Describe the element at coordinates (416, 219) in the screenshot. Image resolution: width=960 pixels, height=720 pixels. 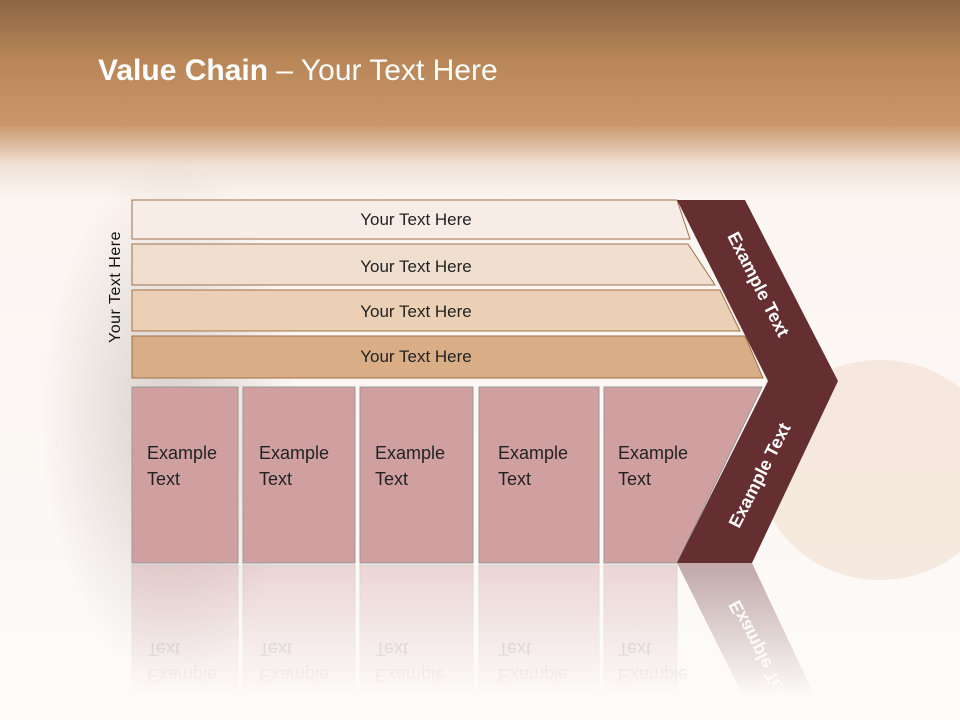
I see `bar-1-label: Your Text Here` at that location.